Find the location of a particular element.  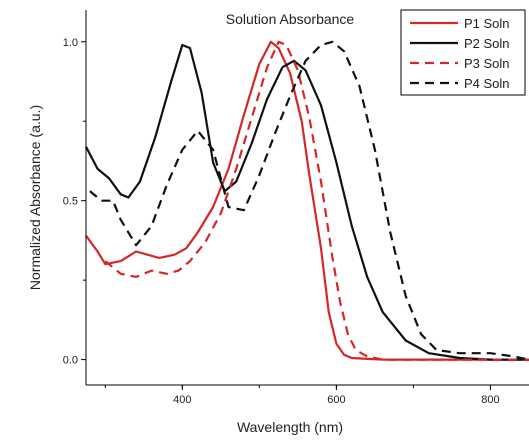

legend: P1 Soln P2 Soln P3 Soln P4 Soln is located at coordinates (463, 52).